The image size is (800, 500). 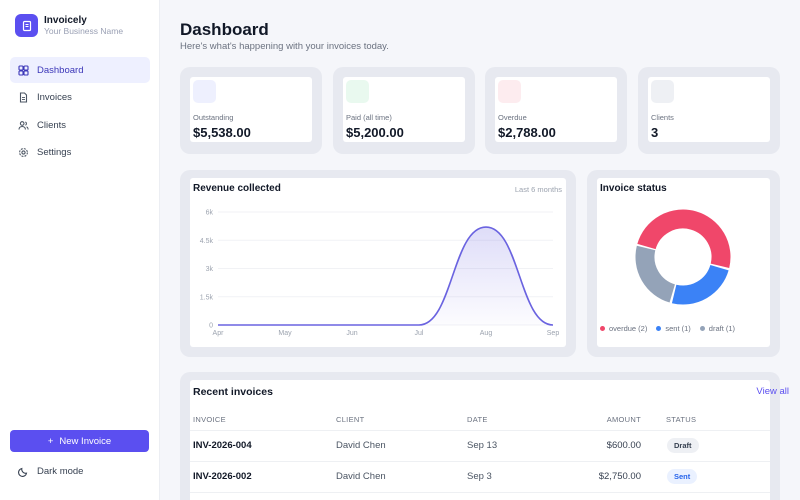 I want to click on x-tick-label: Jul, so click(x=419, y=333).